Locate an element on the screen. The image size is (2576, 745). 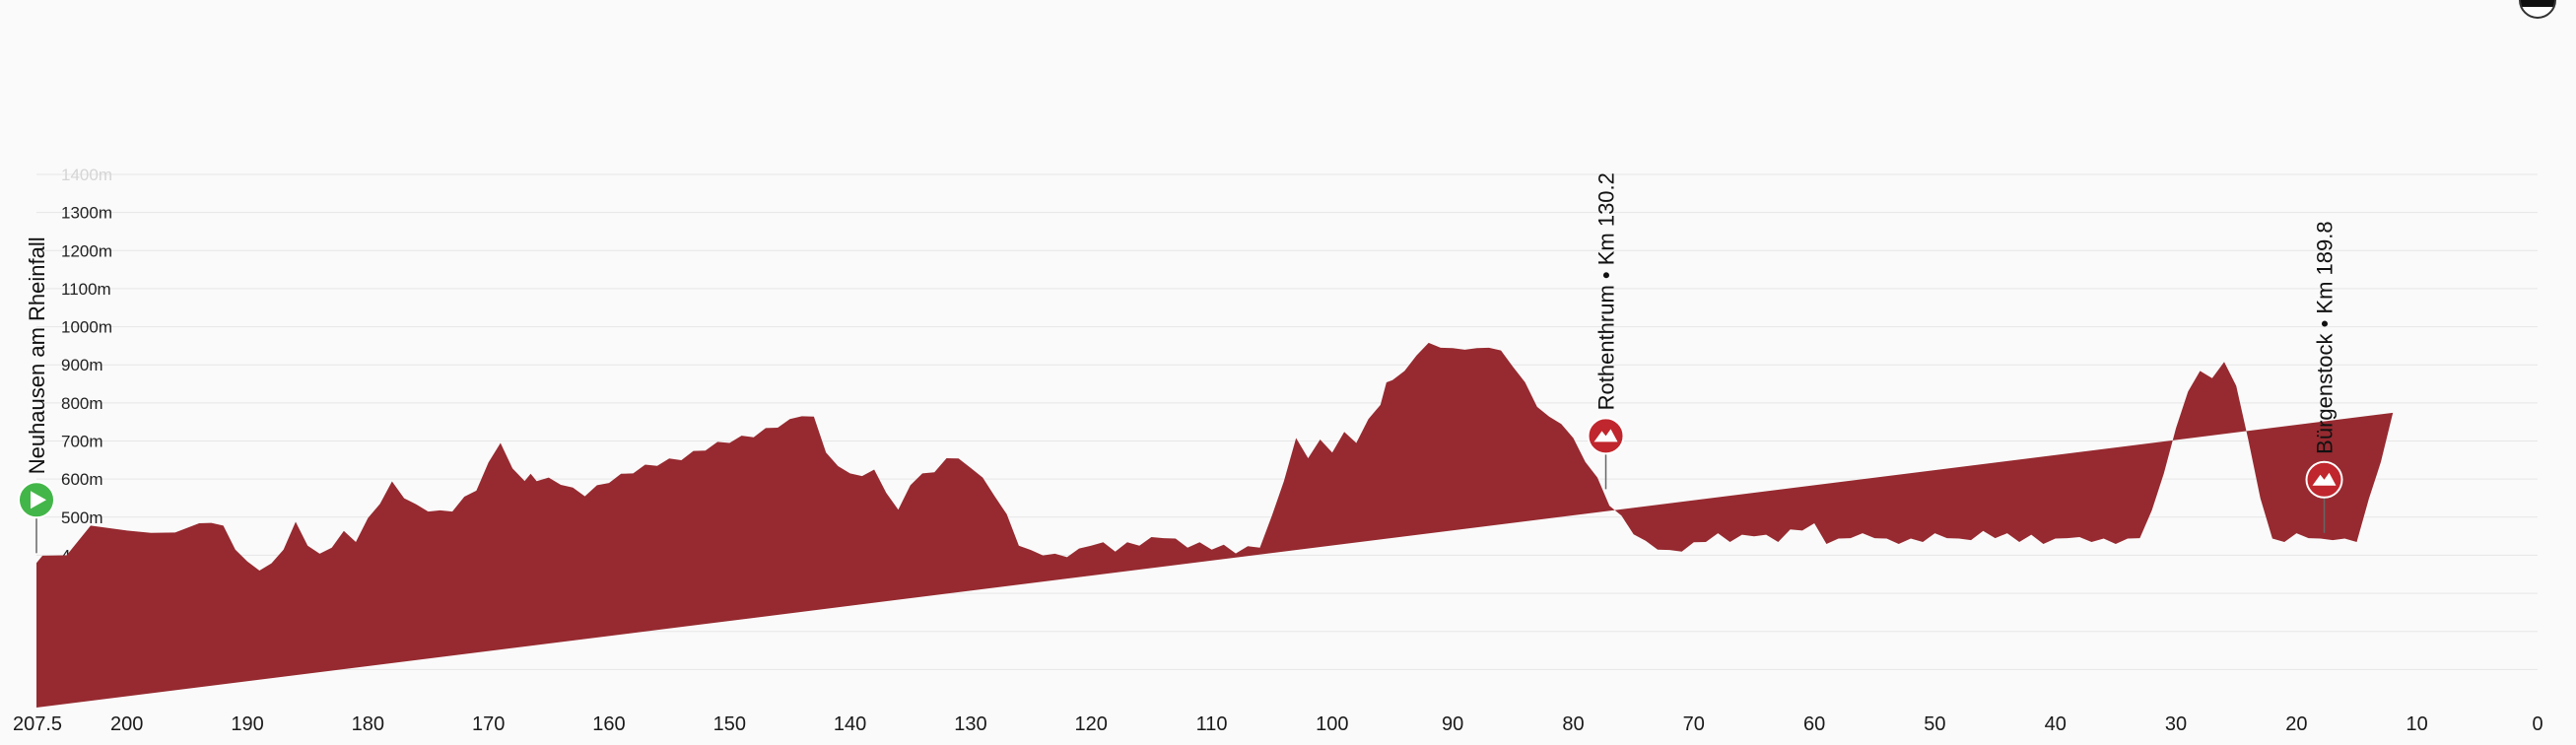
y-tick-label: 900m is located at coordinates (82, 365).